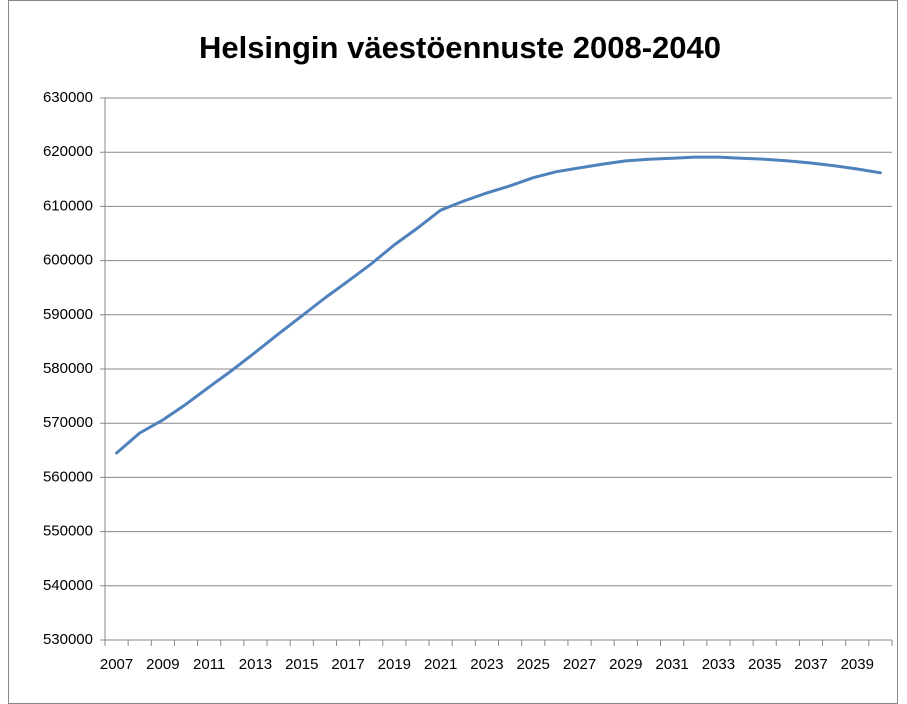 The height and width of the screenshot is (704, 907). What do you see at coordinates (68, 97) in the screenshot?
I see `y-tick-label: 630000` at bounding box center [68, 97].